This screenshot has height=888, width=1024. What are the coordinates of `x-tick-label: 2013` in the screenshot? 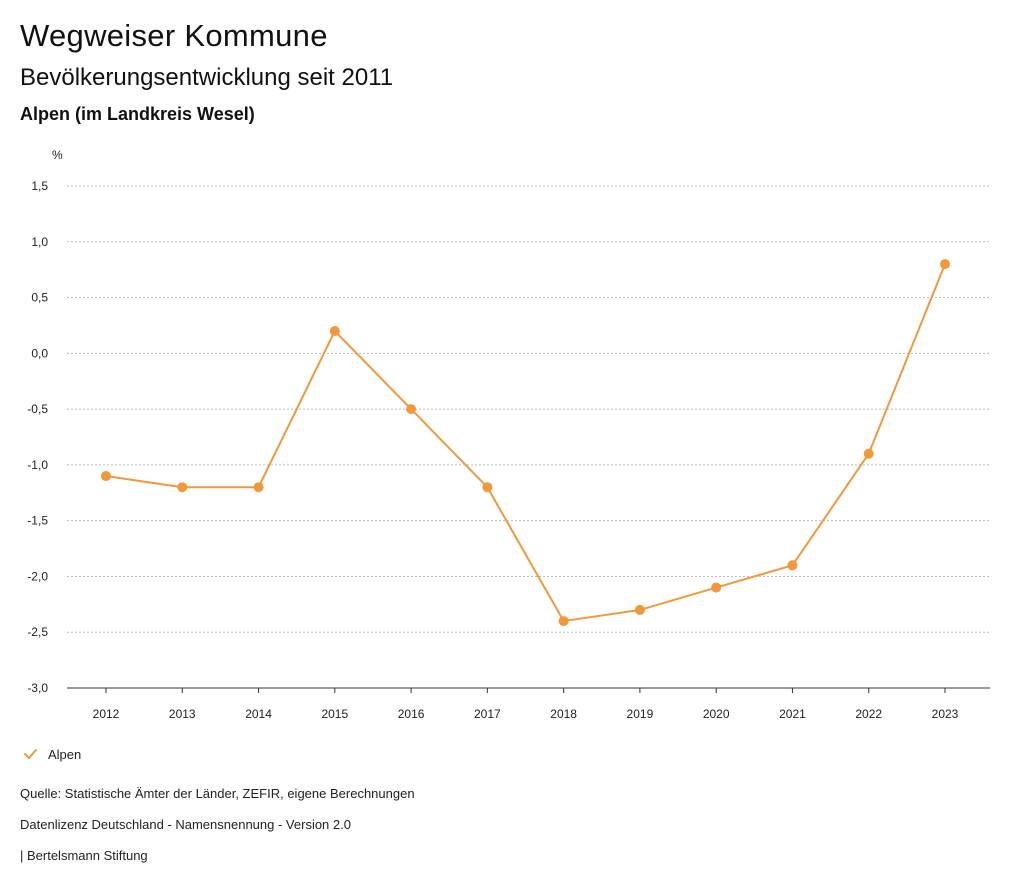 It's located at (182, 714).